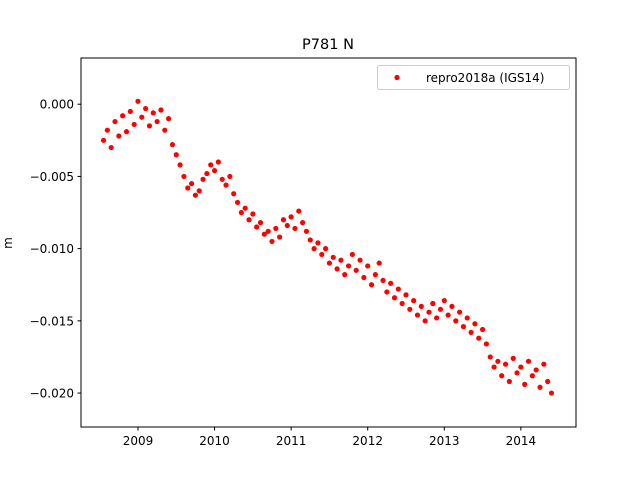  What do you see at coordinates (8, 243) in the screenshot?
I see `y-axis-label: m` at bounding box center [8, 243].